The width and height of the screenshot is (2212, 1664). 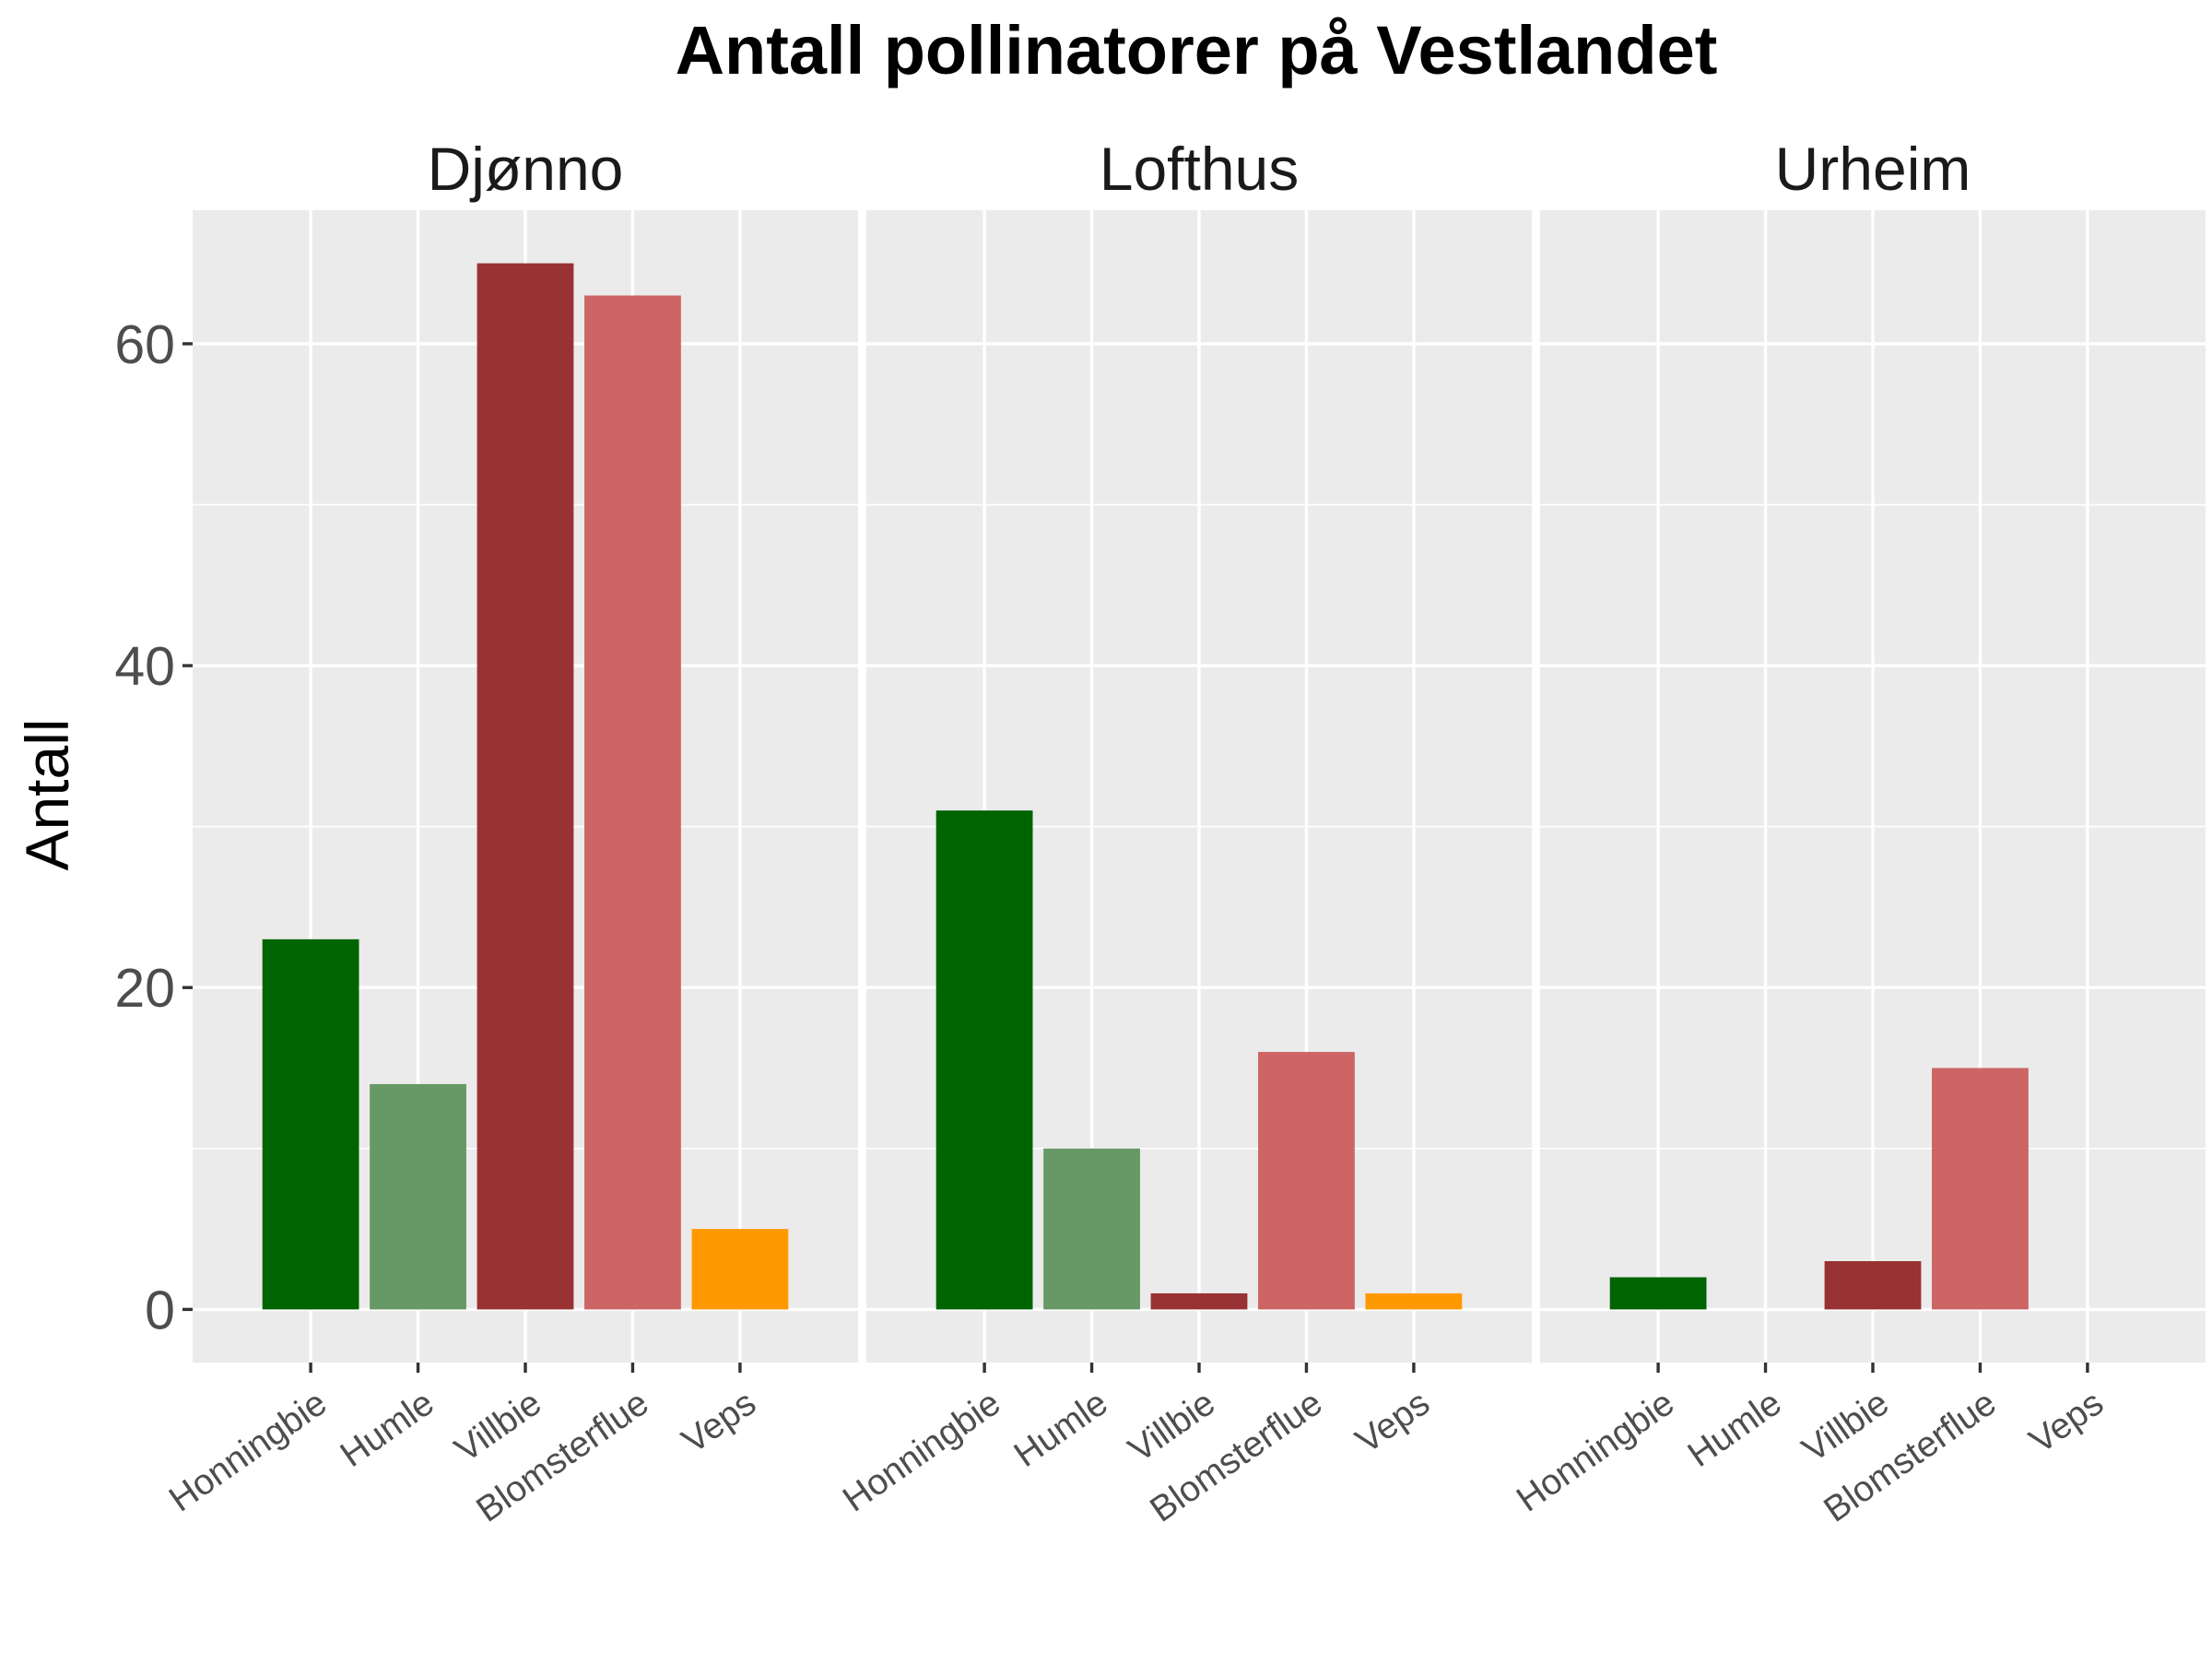 What do you see at coordinates (1091, 1229) in the screenshot?
I see `bar-lofthus-humle` at bounding box center [1091, 1229].